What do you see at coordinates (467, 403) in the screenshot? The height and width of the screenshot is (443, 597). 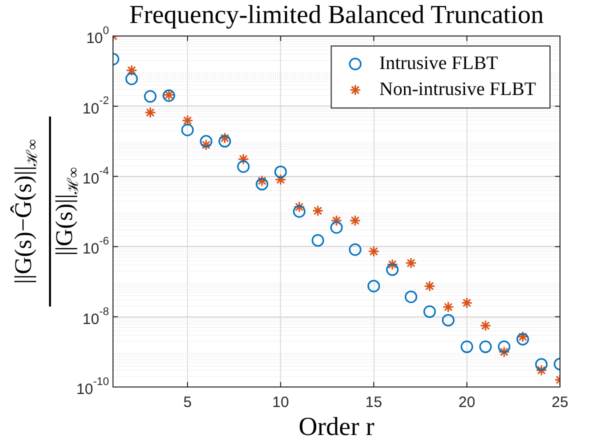 I see `x-tick-label: 20` at bounding box center [467, 403].